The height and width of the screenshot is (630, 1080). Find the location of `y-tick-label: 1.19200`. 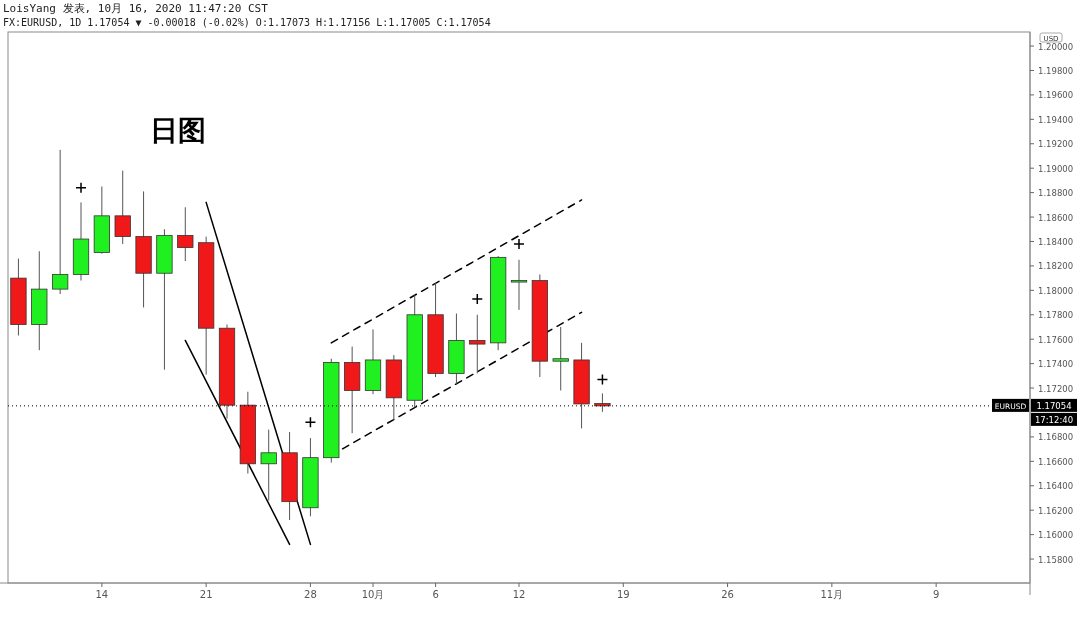

y-tick-label: 1.19200 is located at coordinates (1056, 144).